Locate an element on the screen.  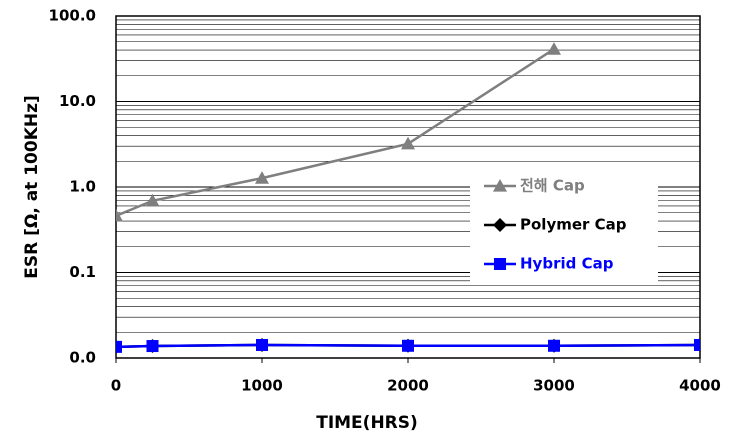
y-tick-label: 0.1 is located at coordinates (82, 272).